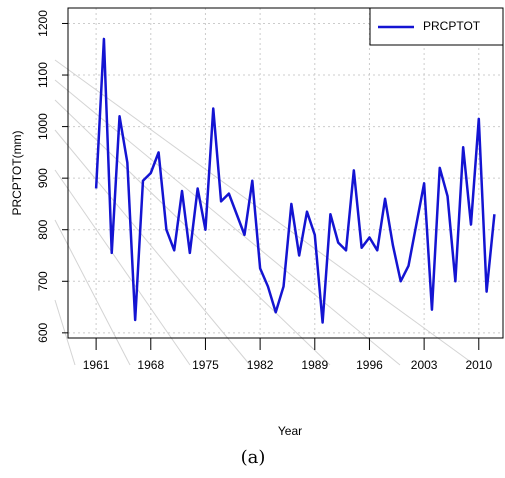  I want to click on x-axis-label: Year, so click(290, 431).